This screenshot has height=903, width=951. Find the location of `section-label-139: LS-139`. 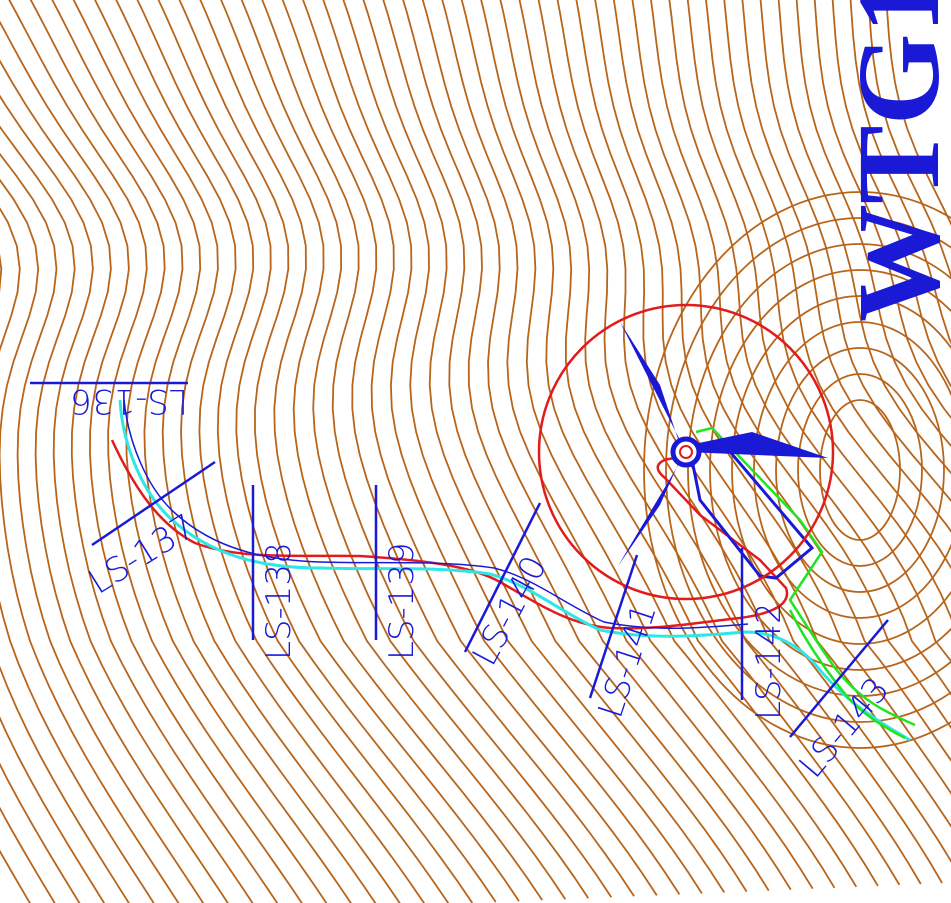

section-label-139: LS-139 is located at coordinates (402, 601).